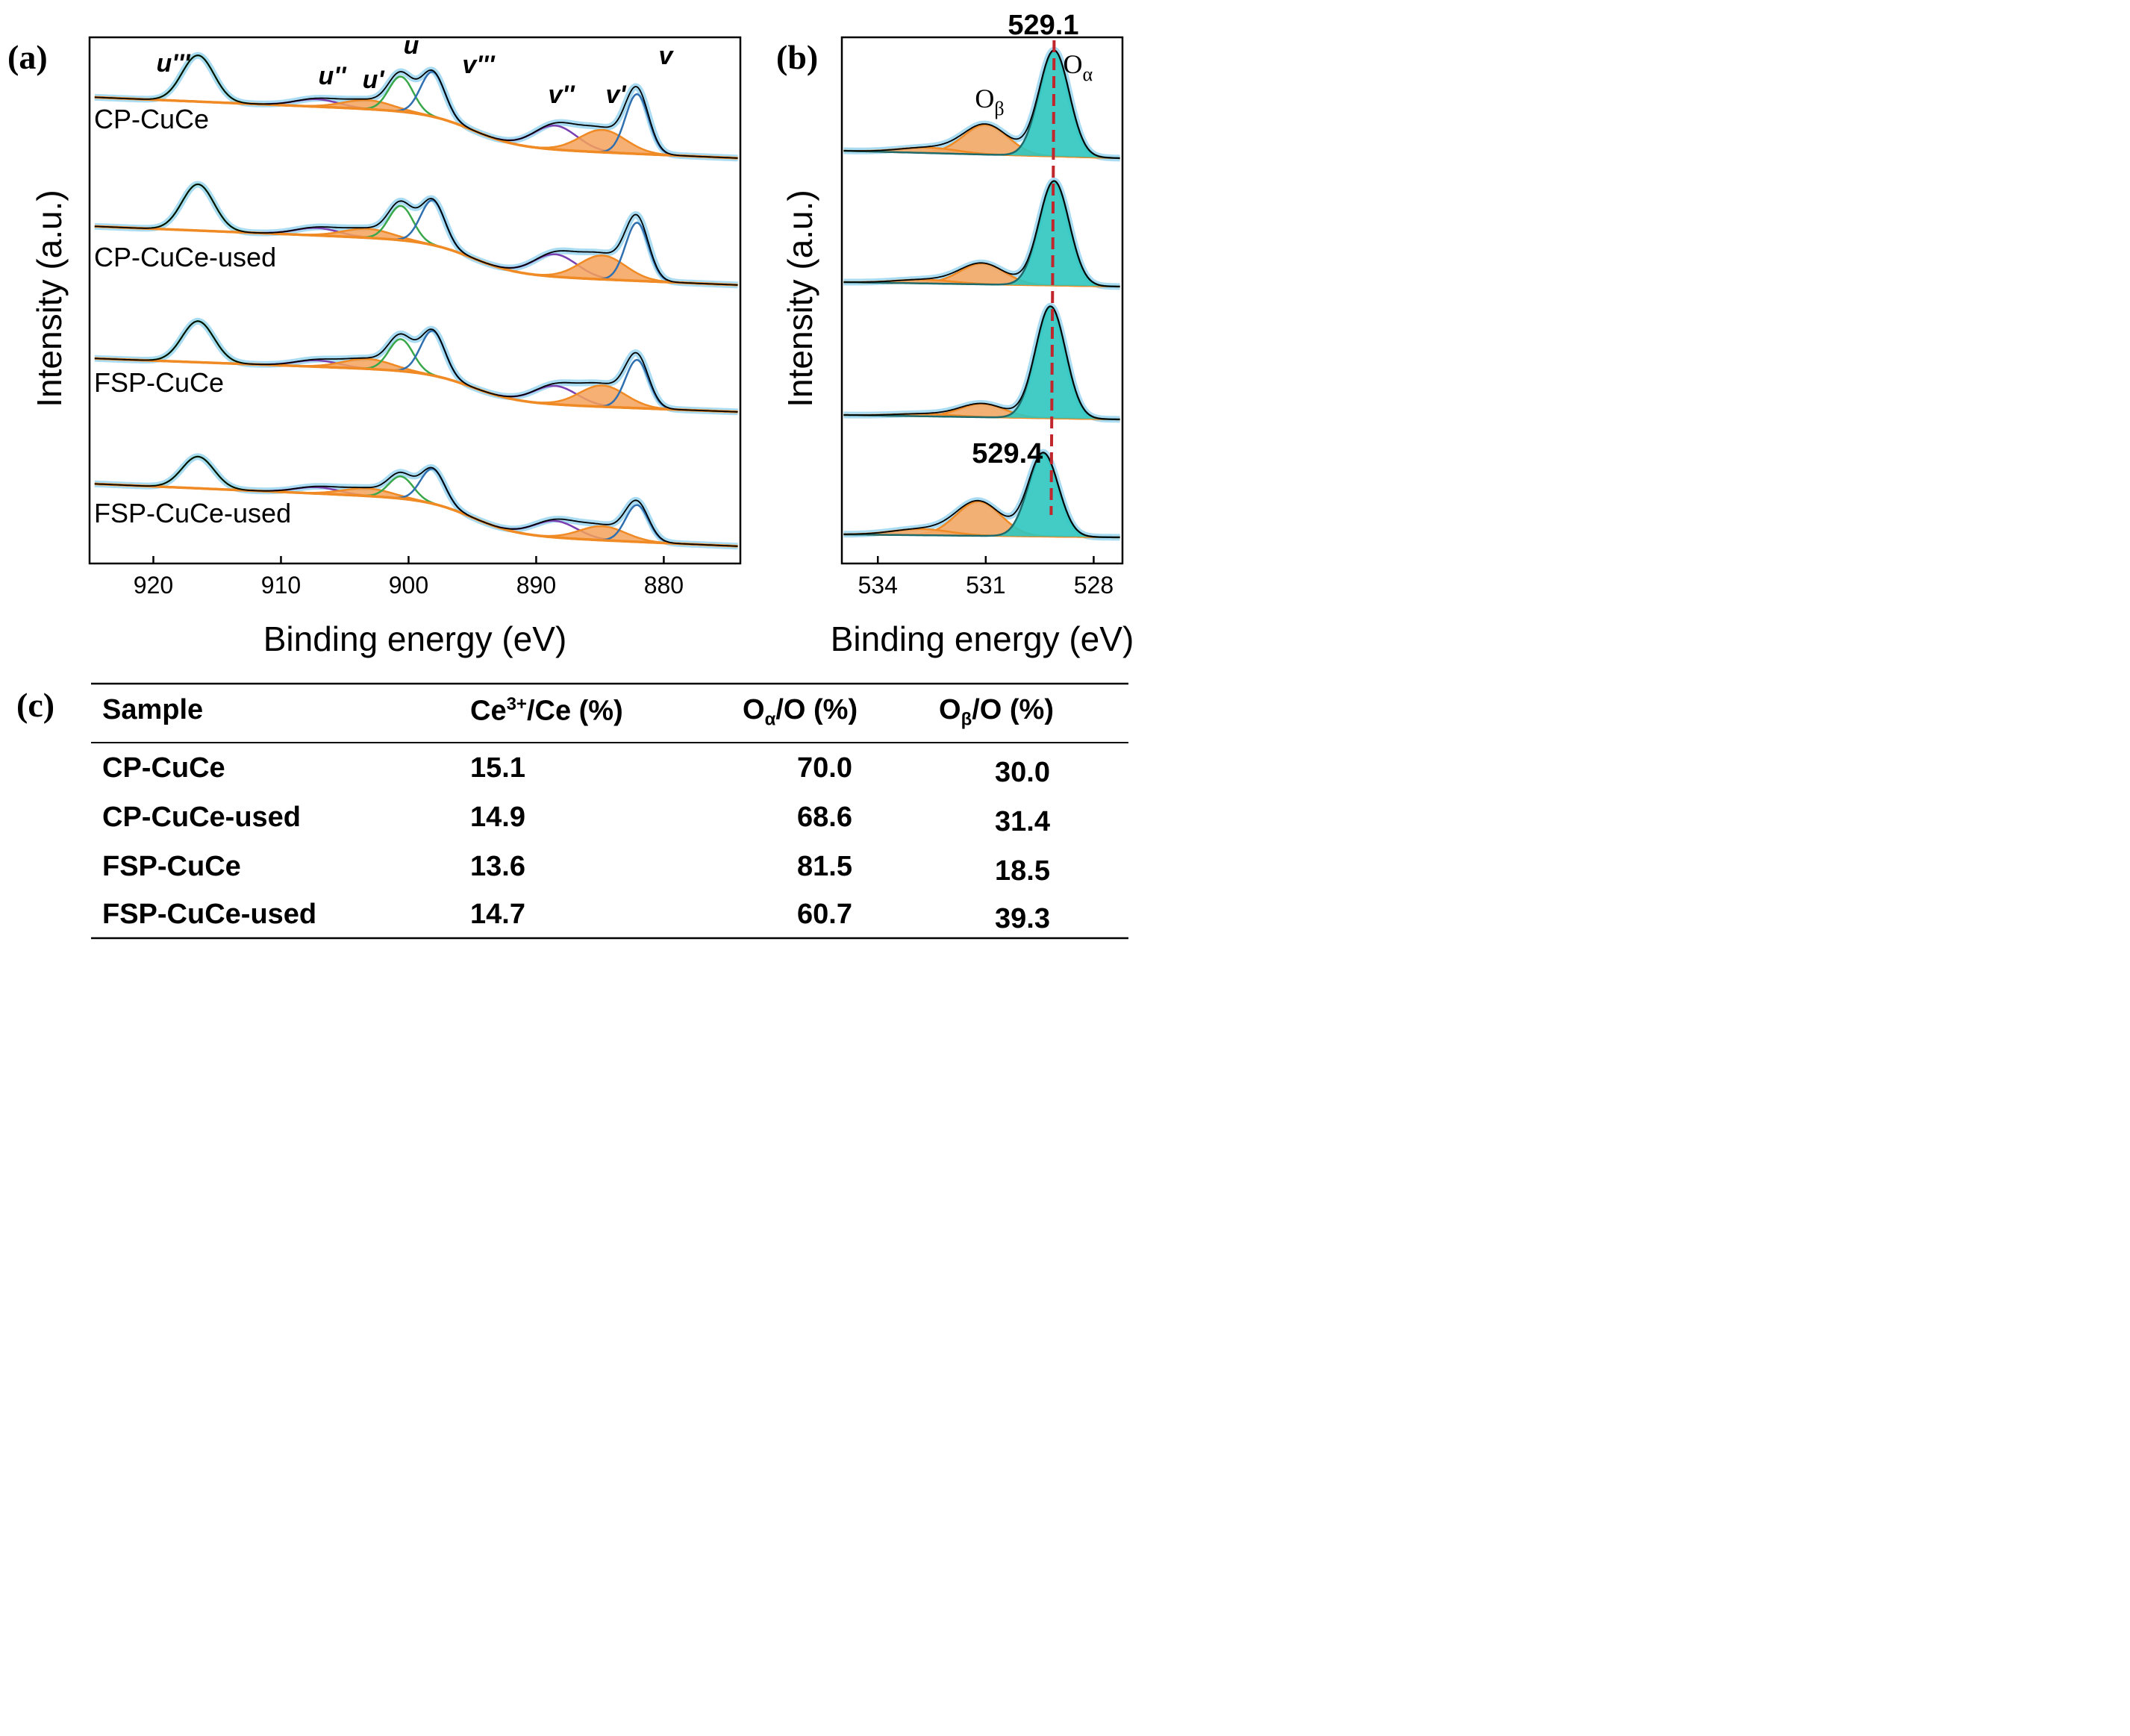  What do you see at coordinates (617, 95) in the screenshot?
I see `a-peak-label-7: v'` at bounding box center [617, 95].